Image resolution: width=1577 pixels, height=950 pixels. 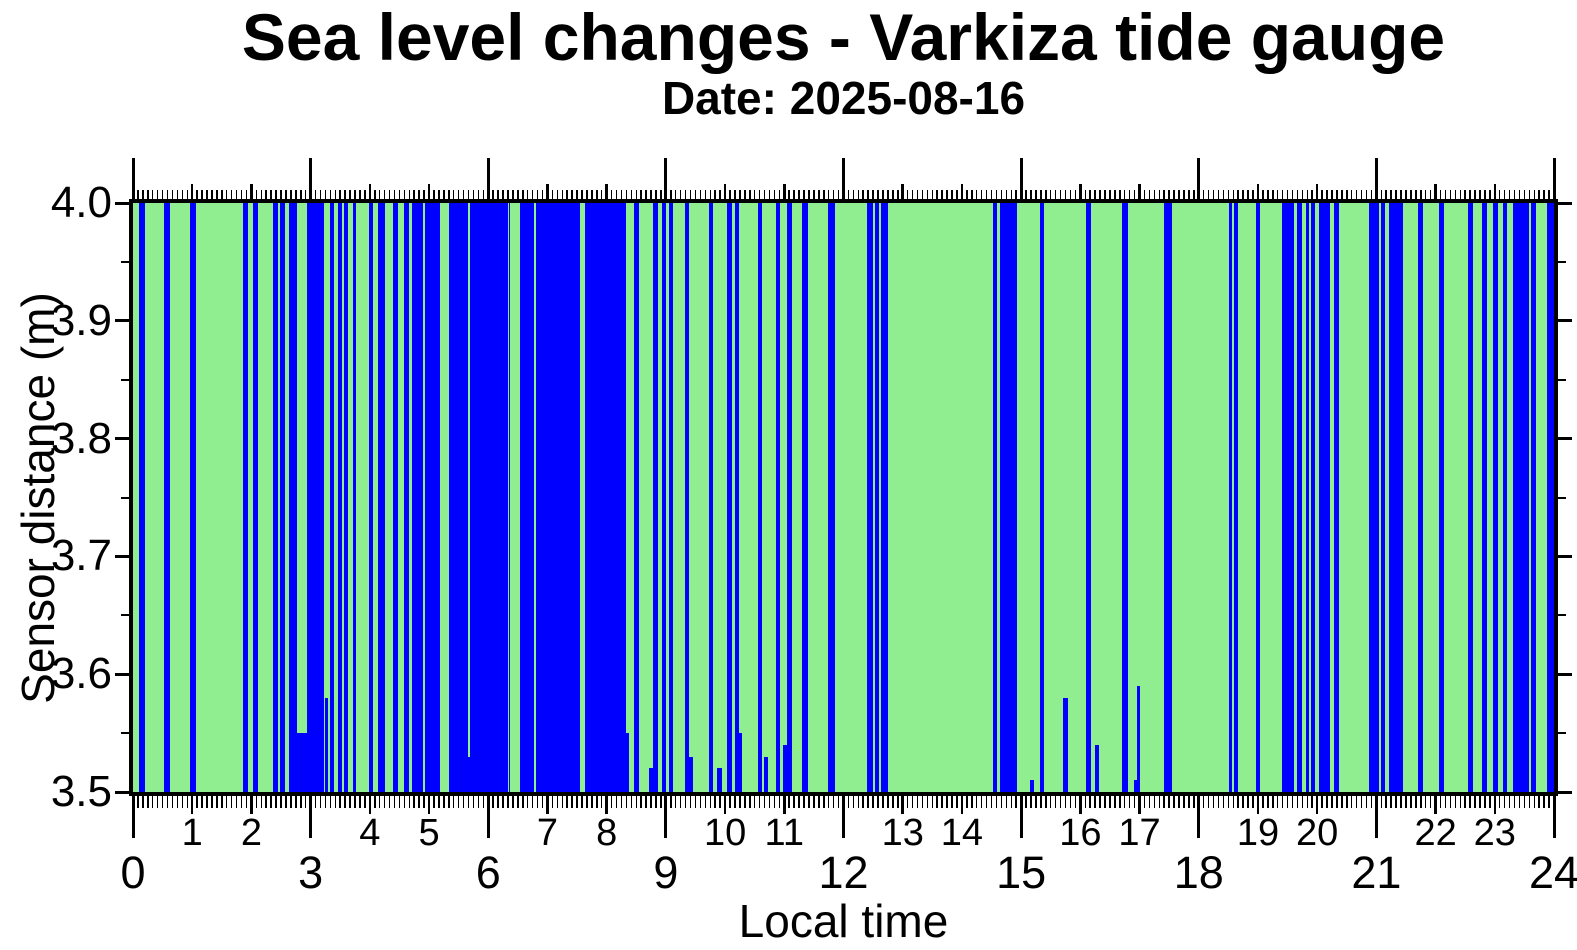 I want to click on y-tick-label: 3.9, so click(x=81, y=320).